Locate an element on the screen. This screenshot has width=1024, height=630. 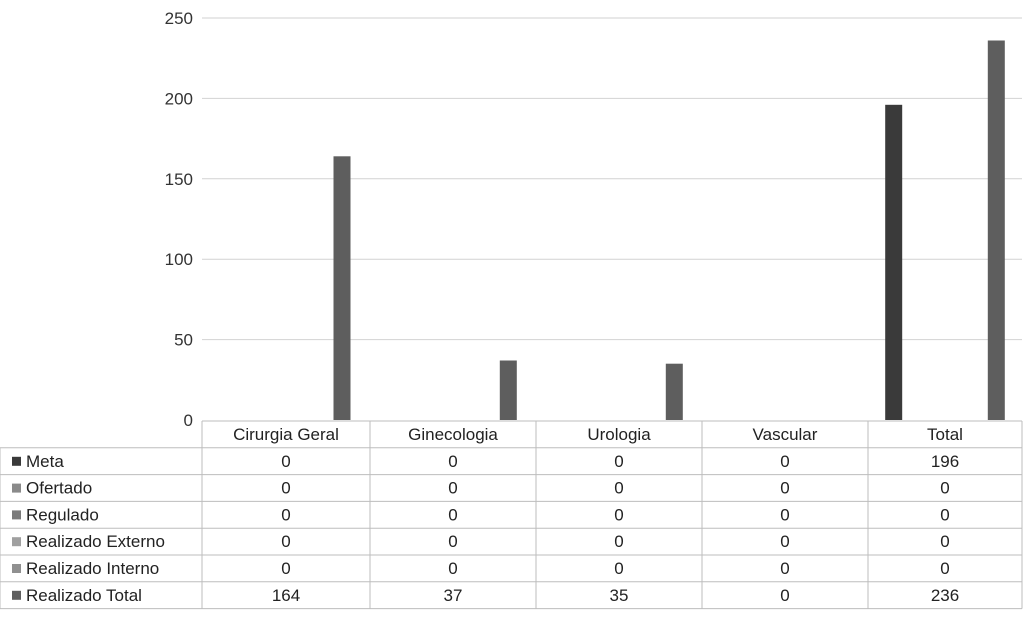
bar-realizado-total-cirurgia-geral is located at coordinates (342, 288).